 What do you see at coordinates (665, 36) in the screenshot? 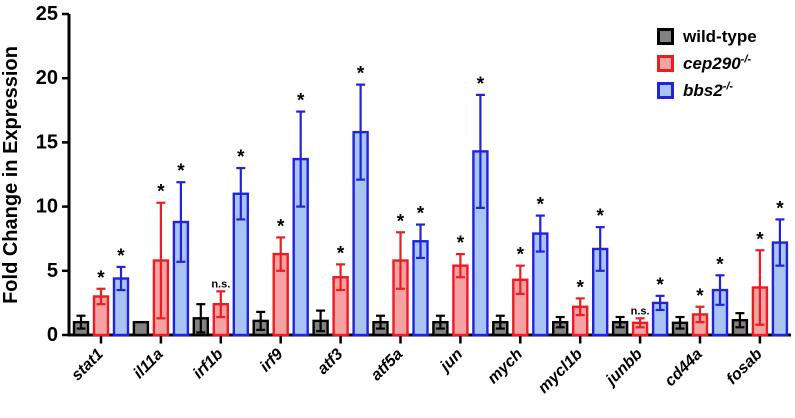
I see `legend-swatch-wild-type` at bounding box center [665, 36].